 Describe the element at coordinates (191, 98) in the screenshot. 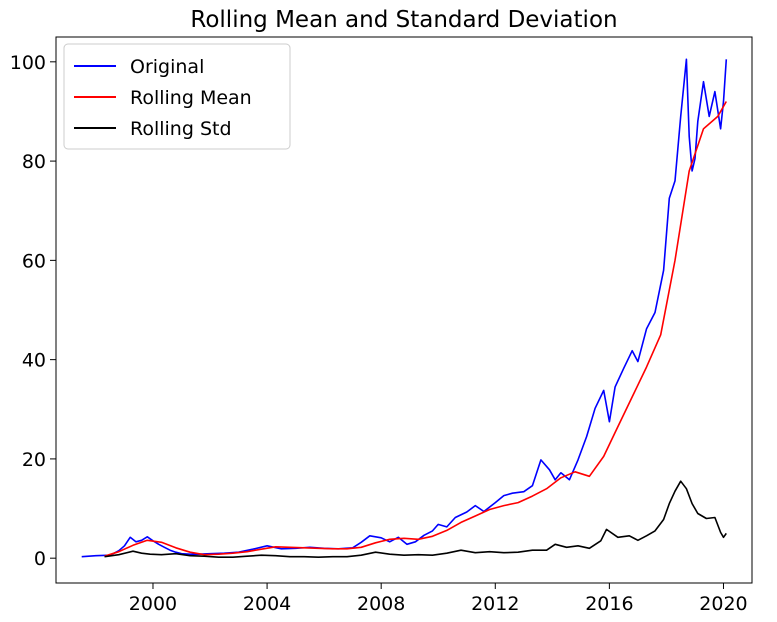

I see `legend-label-rolling-mean: Rolling Mean` at that location.